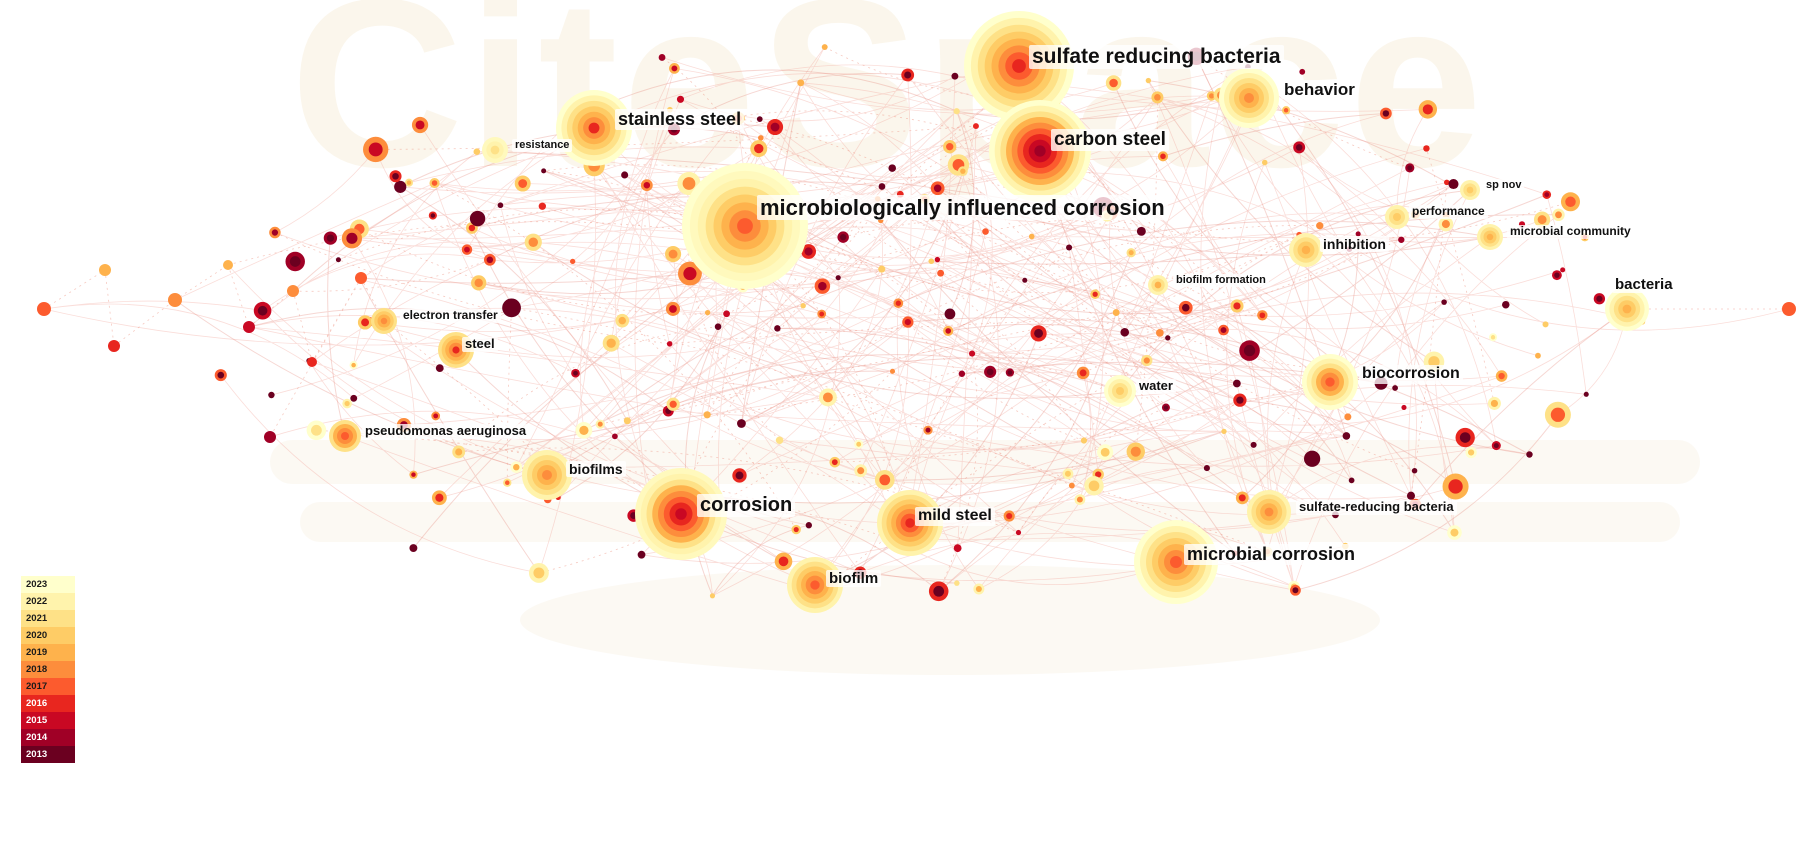 This screenshot has height=861, width=1800. I want to click on legend-item: 2022, so click(48, 601).